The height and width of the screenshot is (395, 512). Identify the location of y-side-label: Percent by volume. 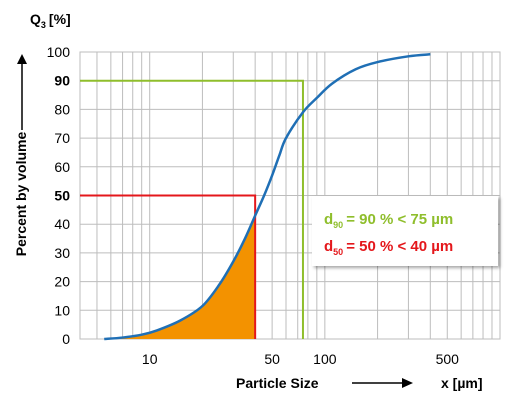
(21, 194).